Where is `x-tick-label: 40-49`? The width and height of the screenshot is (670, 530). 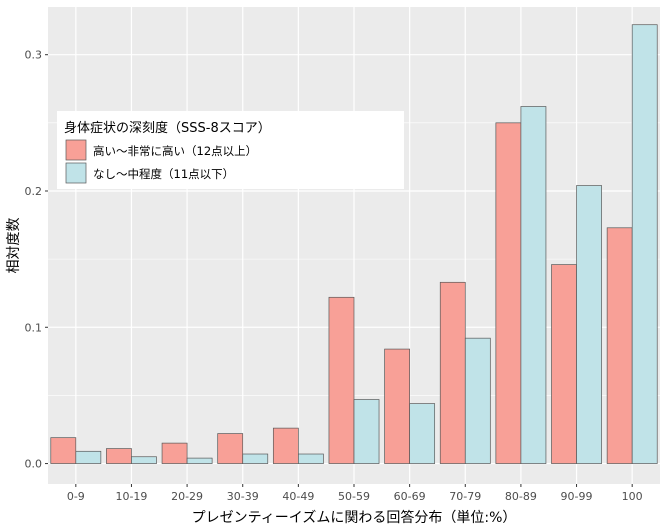 x-tick-label: 40-49 is located at coordinates (298, 496).